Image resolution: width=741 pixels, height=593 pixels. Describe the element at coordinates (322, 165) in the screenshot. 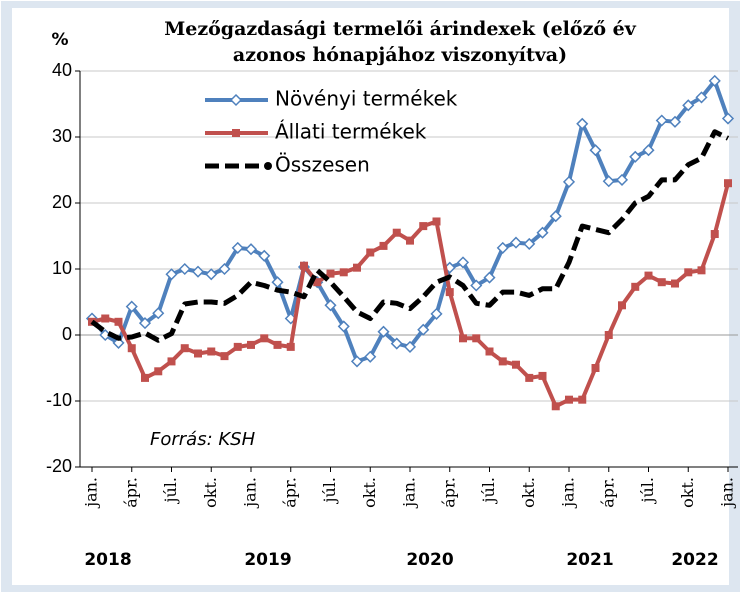

I see `legend-label: Összesen` at that location.